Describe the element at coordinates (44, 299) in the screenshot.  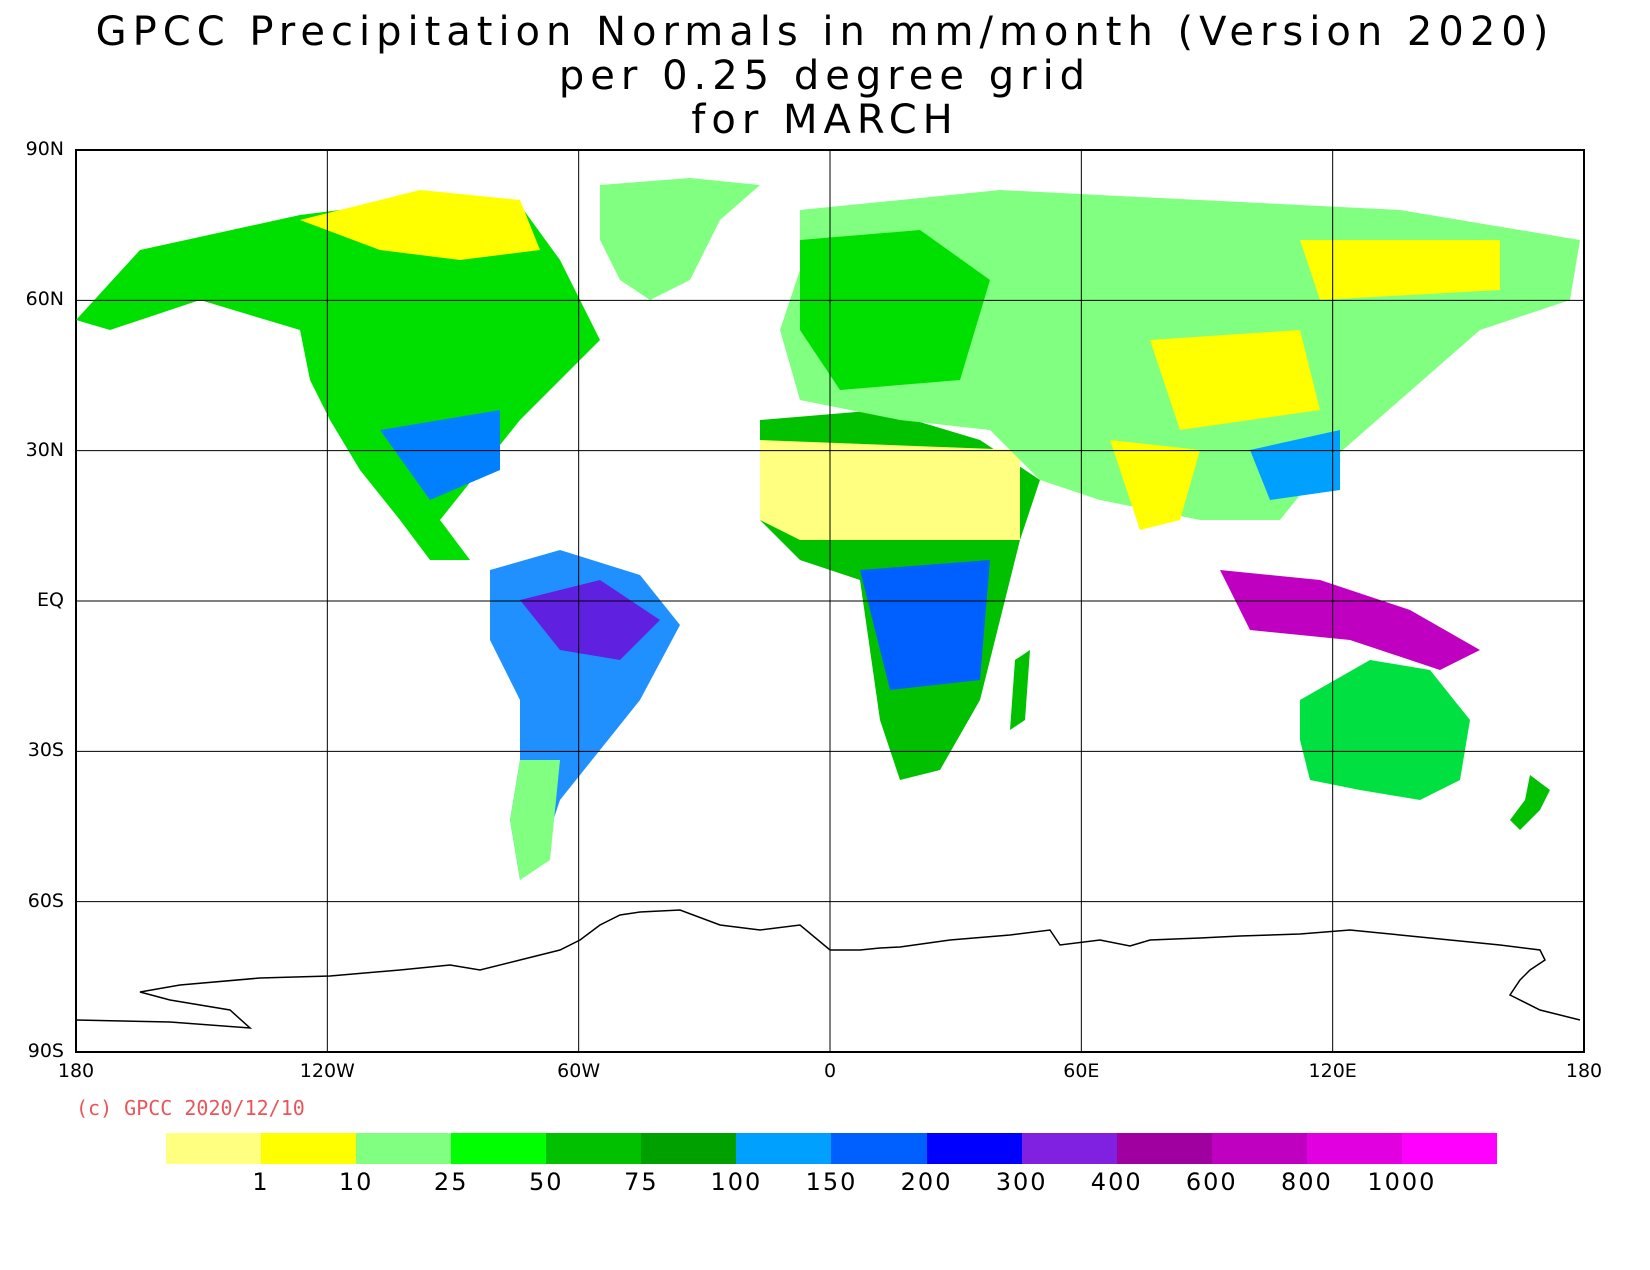
I see `latitude-label: 60N` at that location.